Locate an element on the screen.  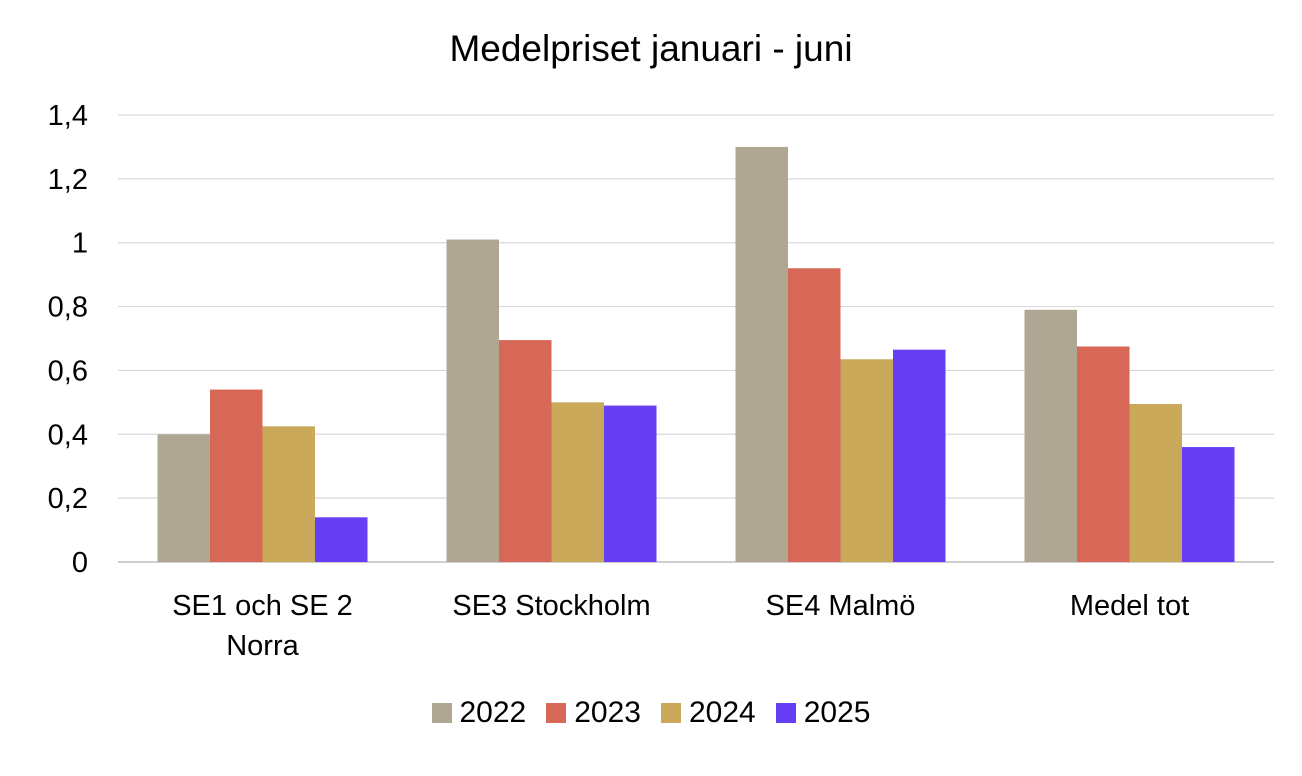
legend-label: 2024 is located at coordinates (722, 712).